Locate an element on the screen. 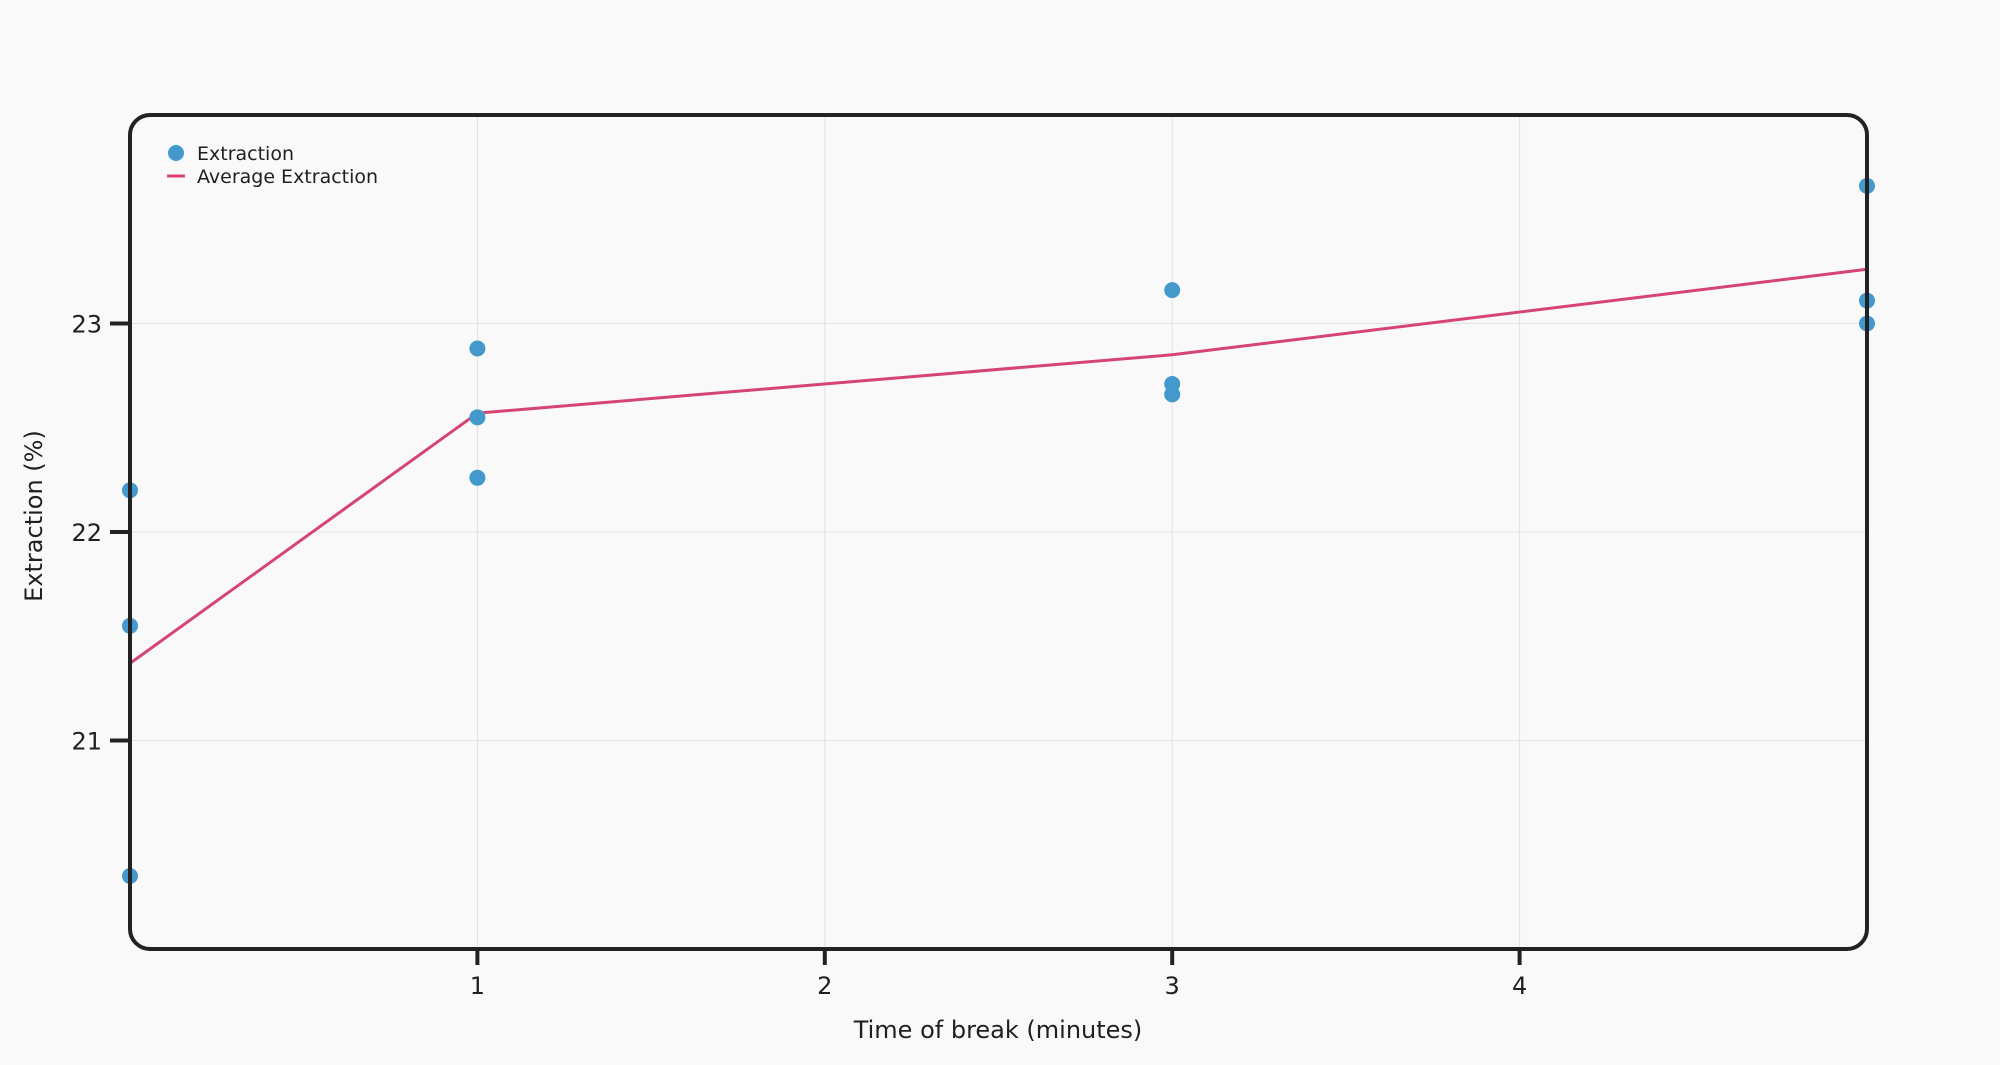 The image size is (2000, 1065). y-tick-label: 22 is located at coordinates (86, 533).